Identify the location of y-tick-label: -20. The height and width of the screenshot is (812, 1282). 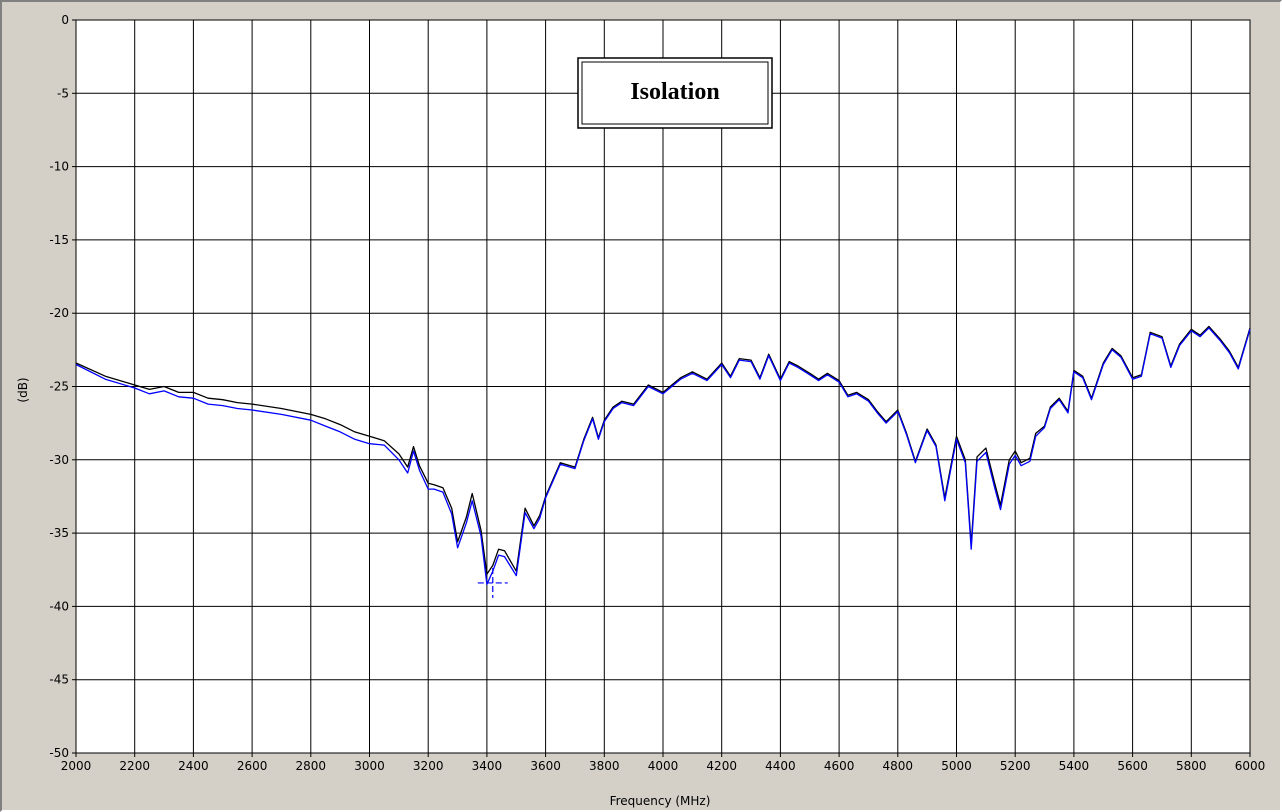
(59, 313).